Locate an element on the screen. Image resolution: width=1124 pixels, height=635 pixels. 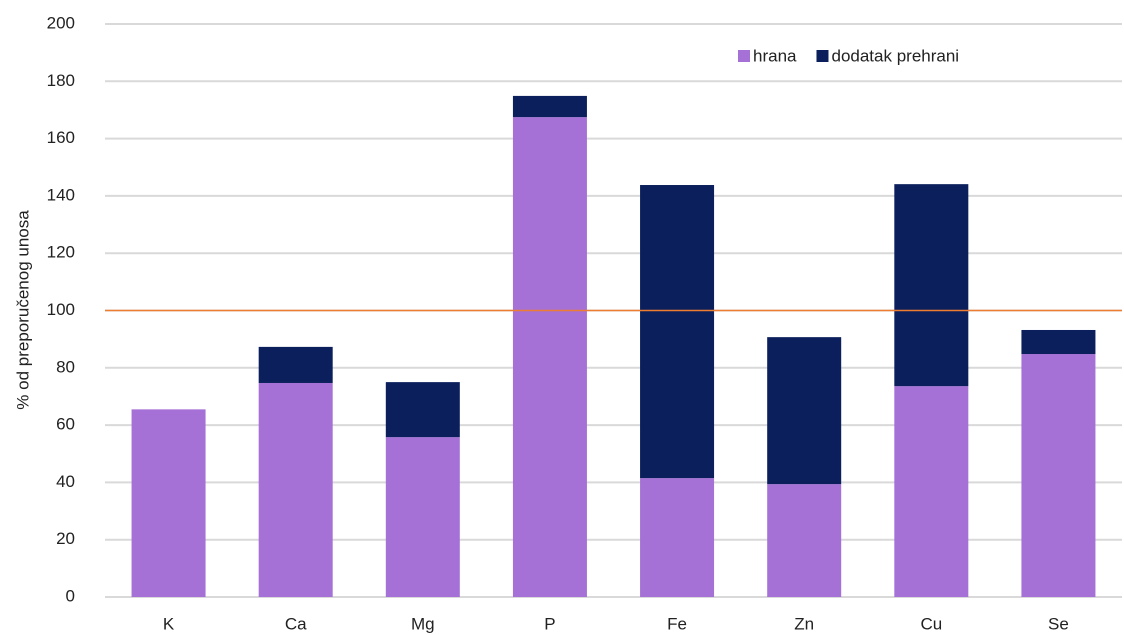
y-tick-label: 40 is located at coordinates (65, 481).